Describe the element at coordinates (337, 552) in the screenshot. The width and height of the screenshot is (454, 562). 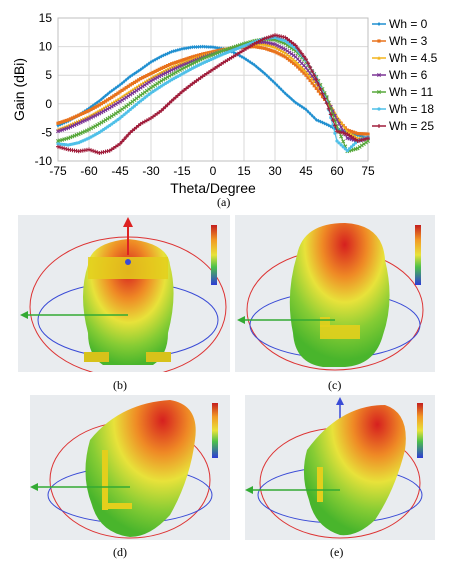
I see `caption-e: (e)` at that location.